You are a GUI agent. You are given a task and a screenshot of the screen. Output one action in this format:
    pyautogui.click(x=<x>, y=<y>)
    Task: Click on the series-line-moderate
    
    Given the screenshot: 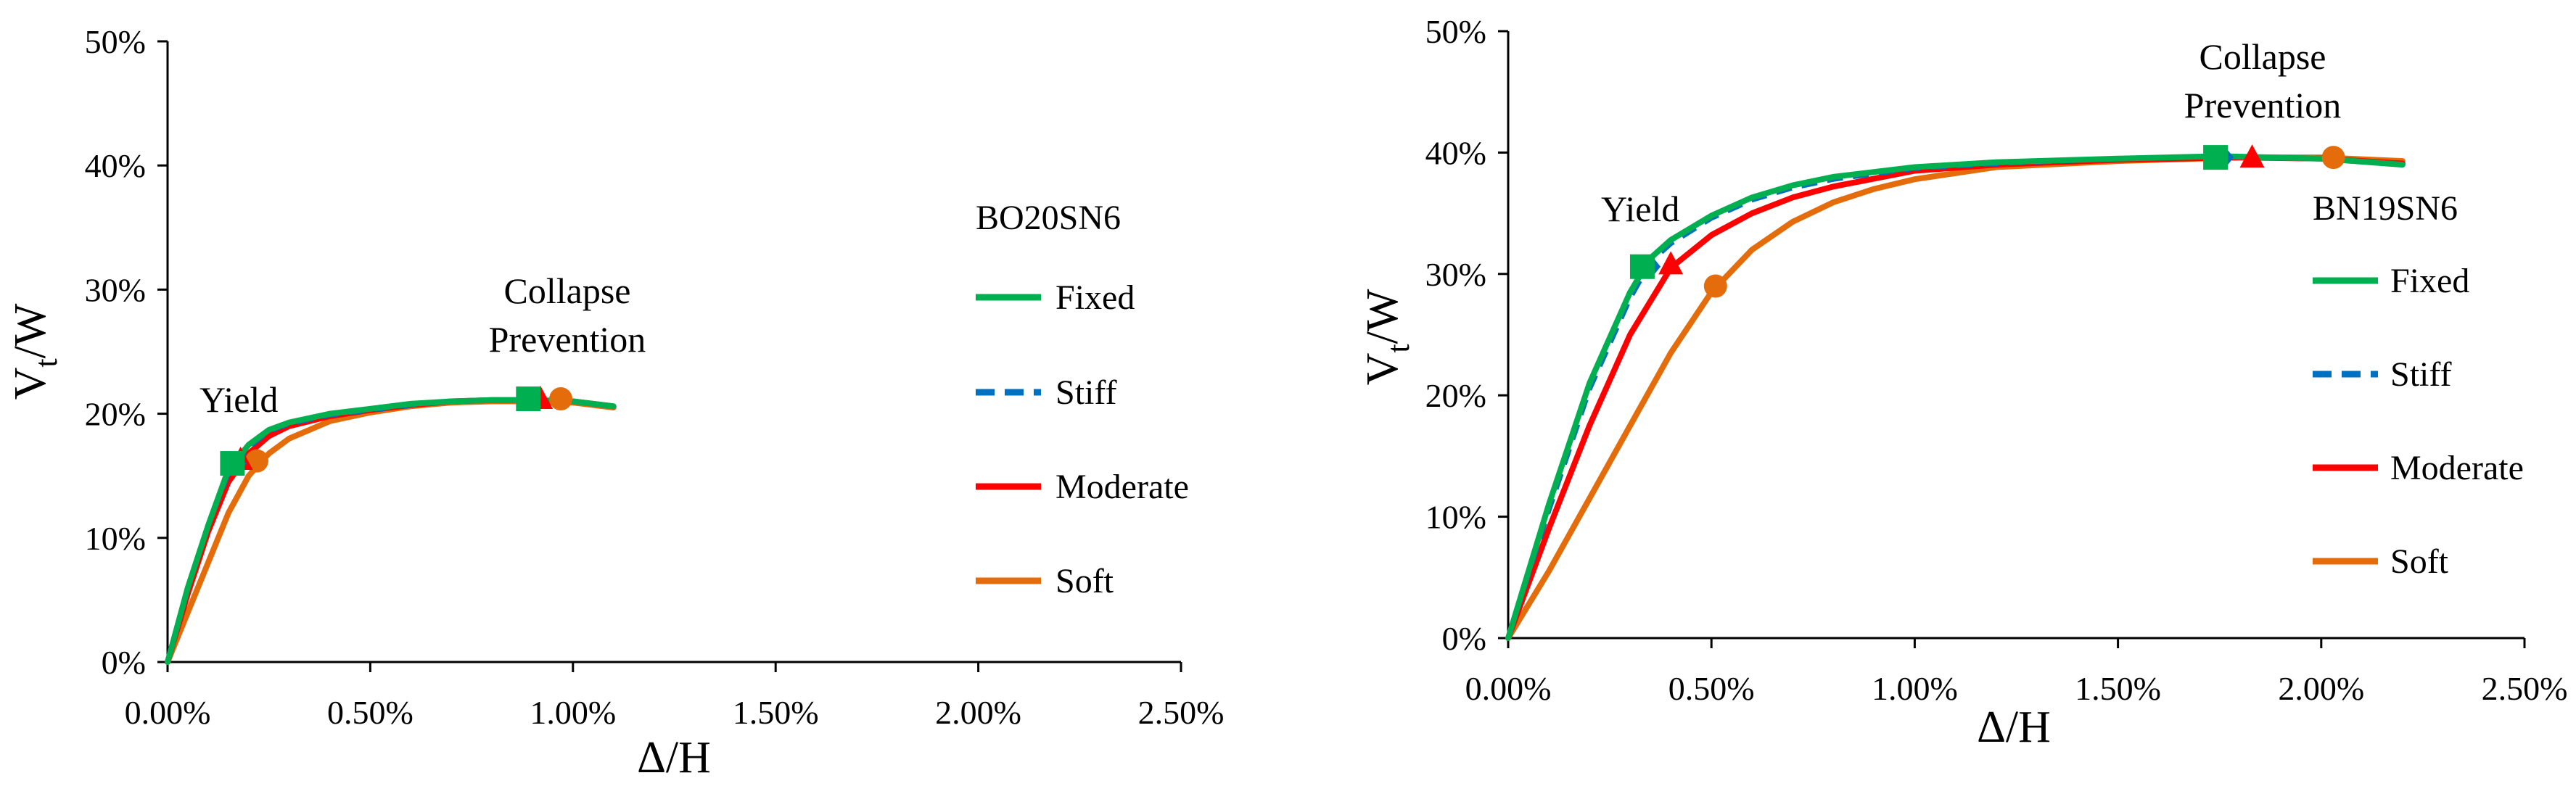 What is the action you would take?
    pyautogui.click(x=391, y=531)
    